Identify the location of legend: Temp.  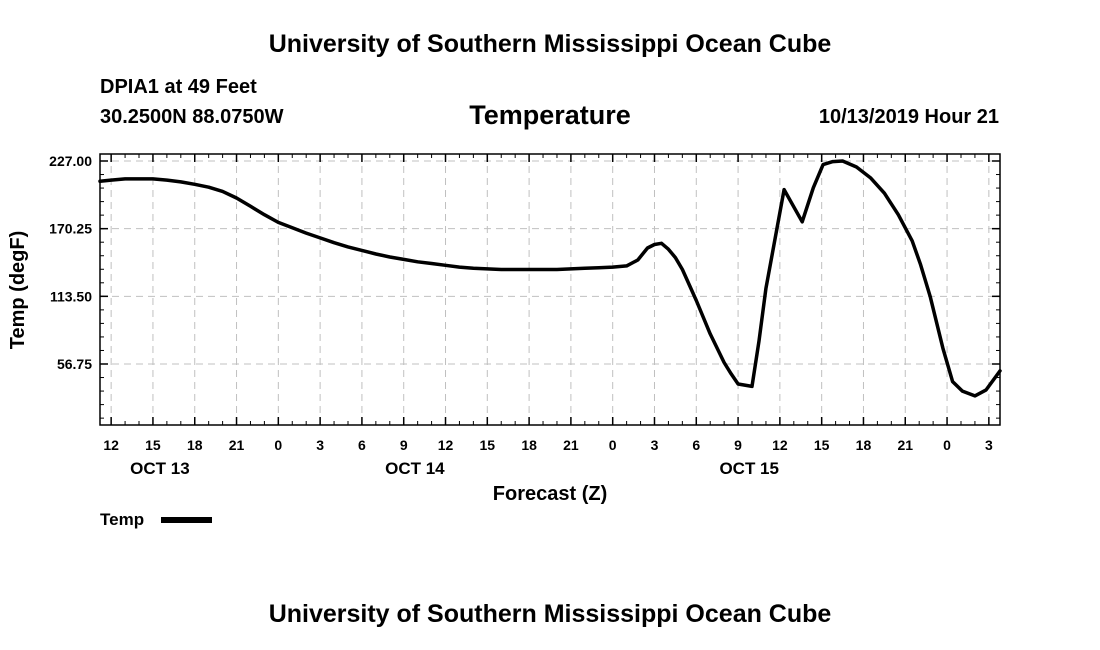
(156, 519).